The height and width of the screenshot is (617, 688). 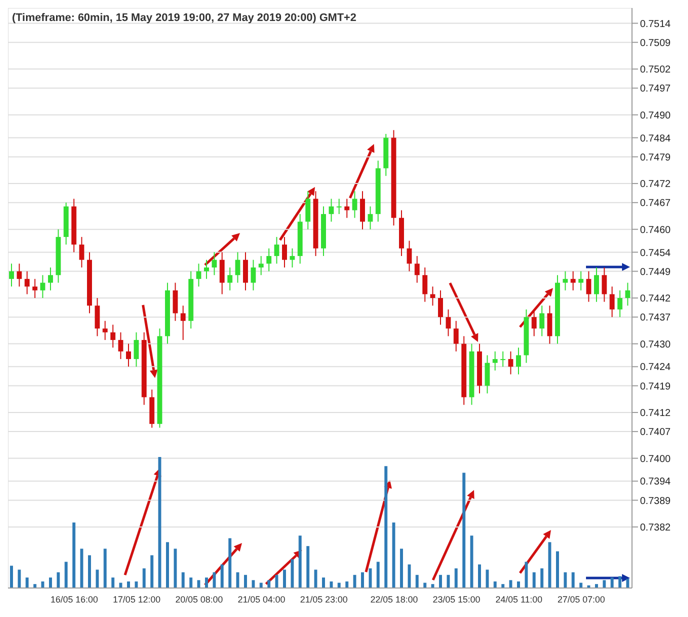 What do you see at coordinates (656, 368) in the screenshot?
I see `y-tick-label: 0.7424` at bounding box center [656, 368].